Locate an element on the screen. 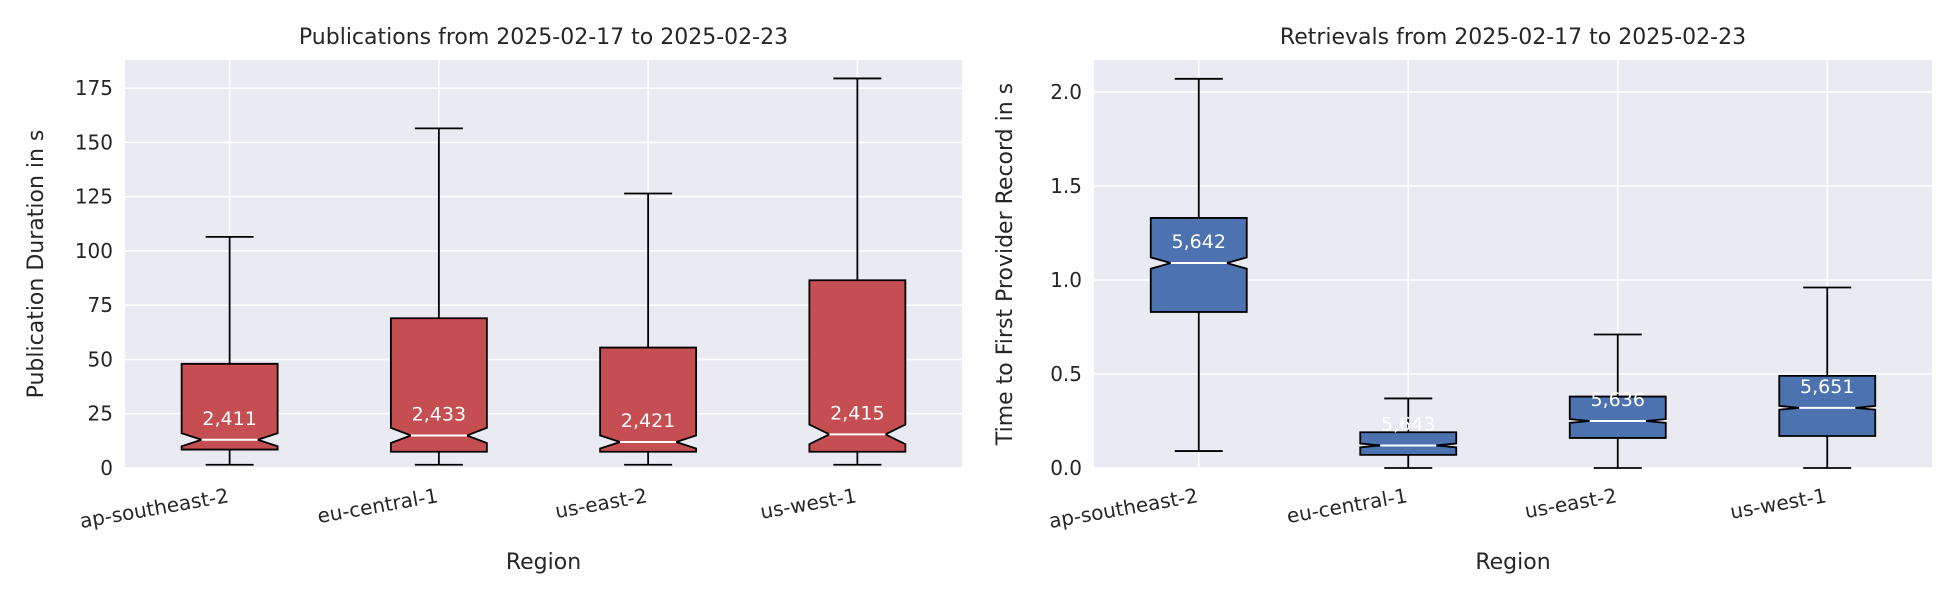 The height and width of the screenshot is (604, 1950). y-tick-label: 50 is located at coordinates (100, 359).